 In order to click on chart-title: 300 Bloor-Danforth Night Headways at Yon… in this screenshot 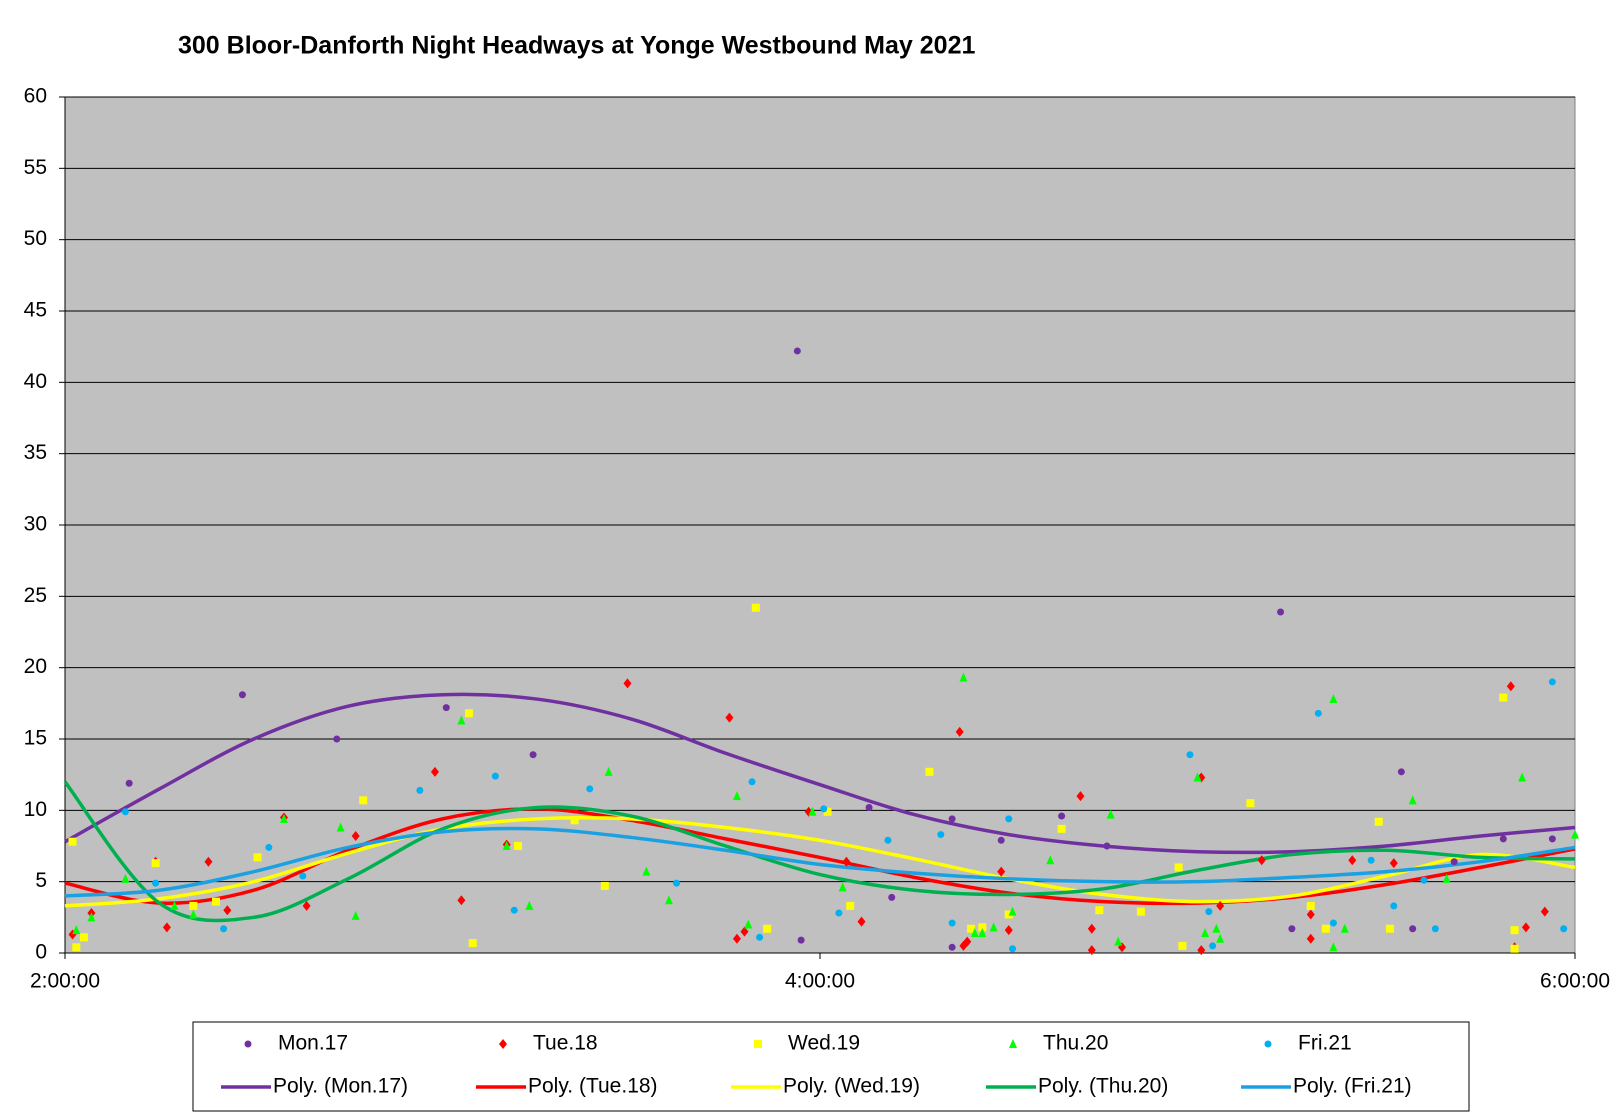, I will do `click(576, 46)`.